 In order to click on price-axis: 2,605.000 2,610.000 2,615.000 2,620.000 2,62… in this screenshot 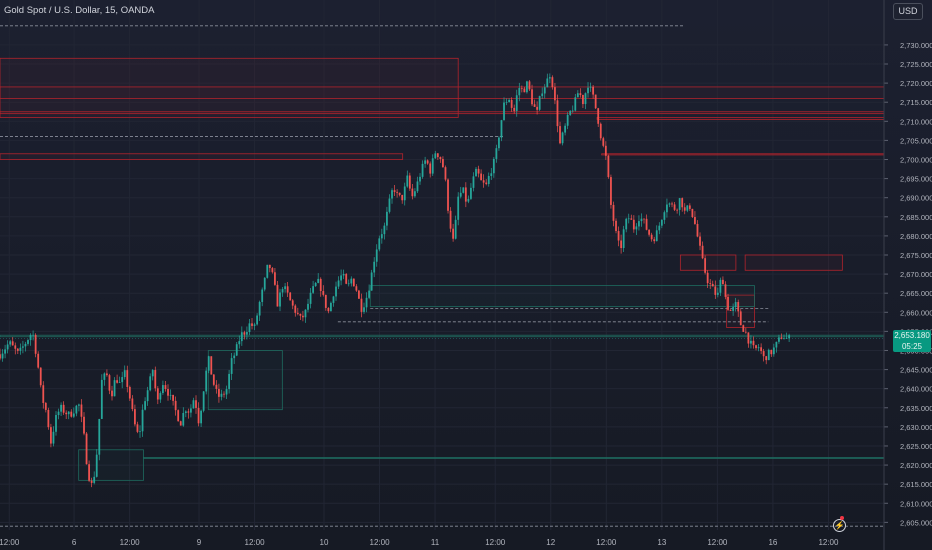, I will do `click(907, 275)`.